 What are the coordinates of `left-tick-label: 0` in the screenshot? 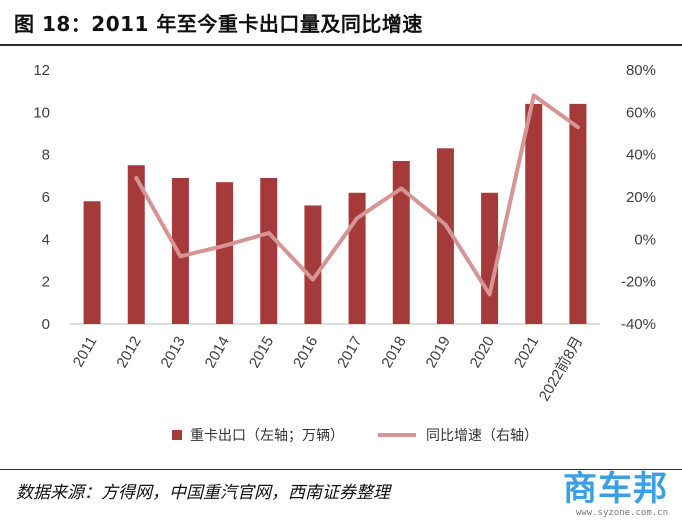 It's located at (46, 324).